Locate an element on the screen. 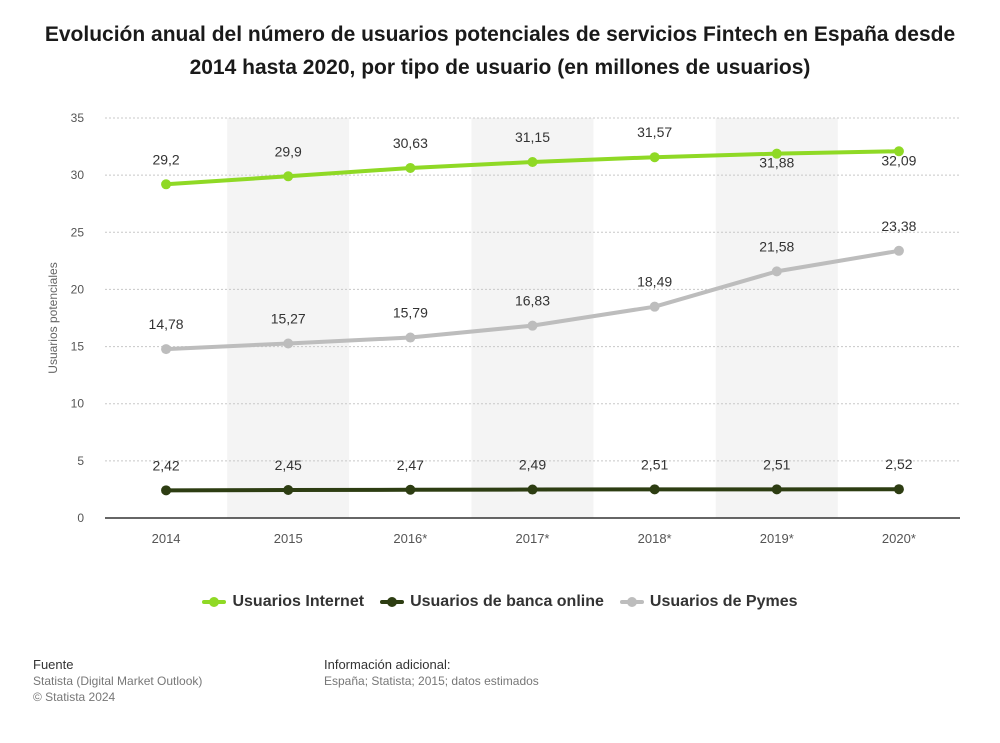  data-label-2-2: 15,79 is located at coordinates (410, 313).